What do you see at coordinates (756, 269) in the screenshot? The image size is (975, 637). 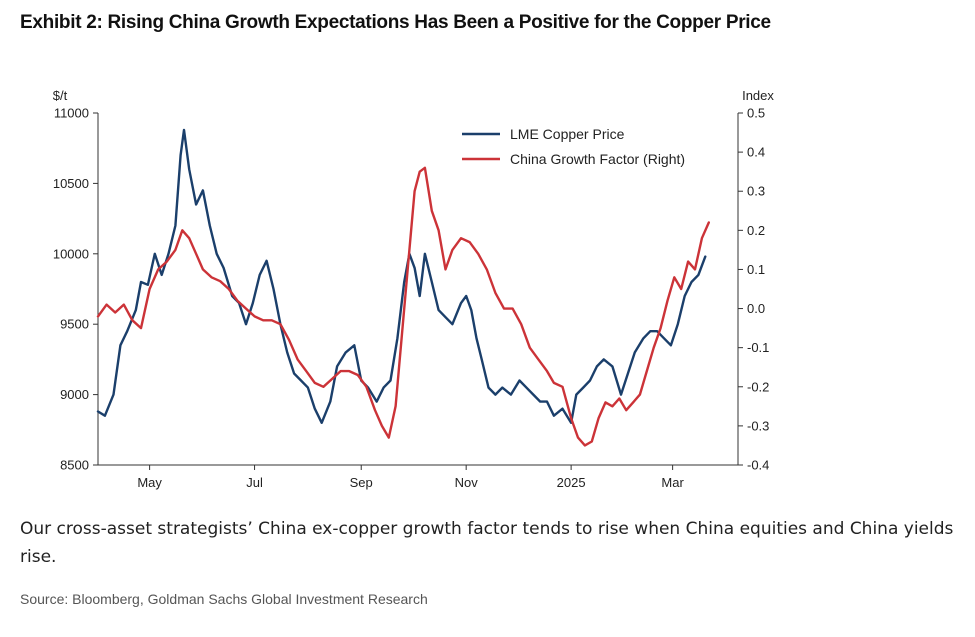 I see `right-tick-label: 0.1` at bounding box center [756, 269].